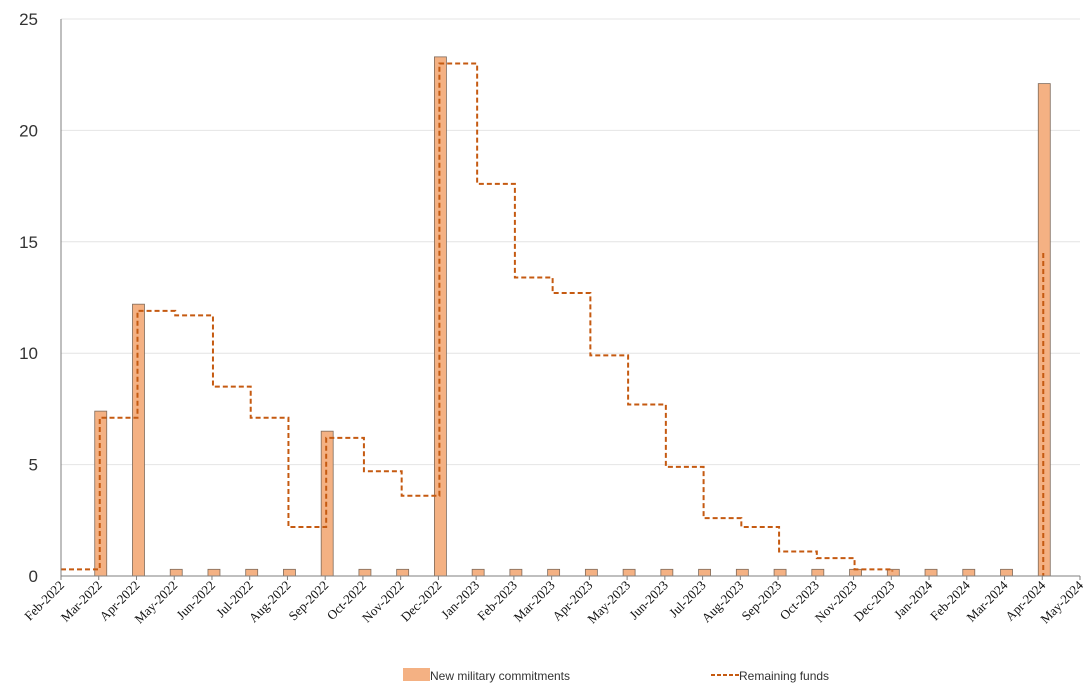 This screenshot has width=1088, height=684. What do you see at coordinates (761, 601) in the screenshot?
I see `x-tick-label: Sep-2023` at bounding box center [761, 601].